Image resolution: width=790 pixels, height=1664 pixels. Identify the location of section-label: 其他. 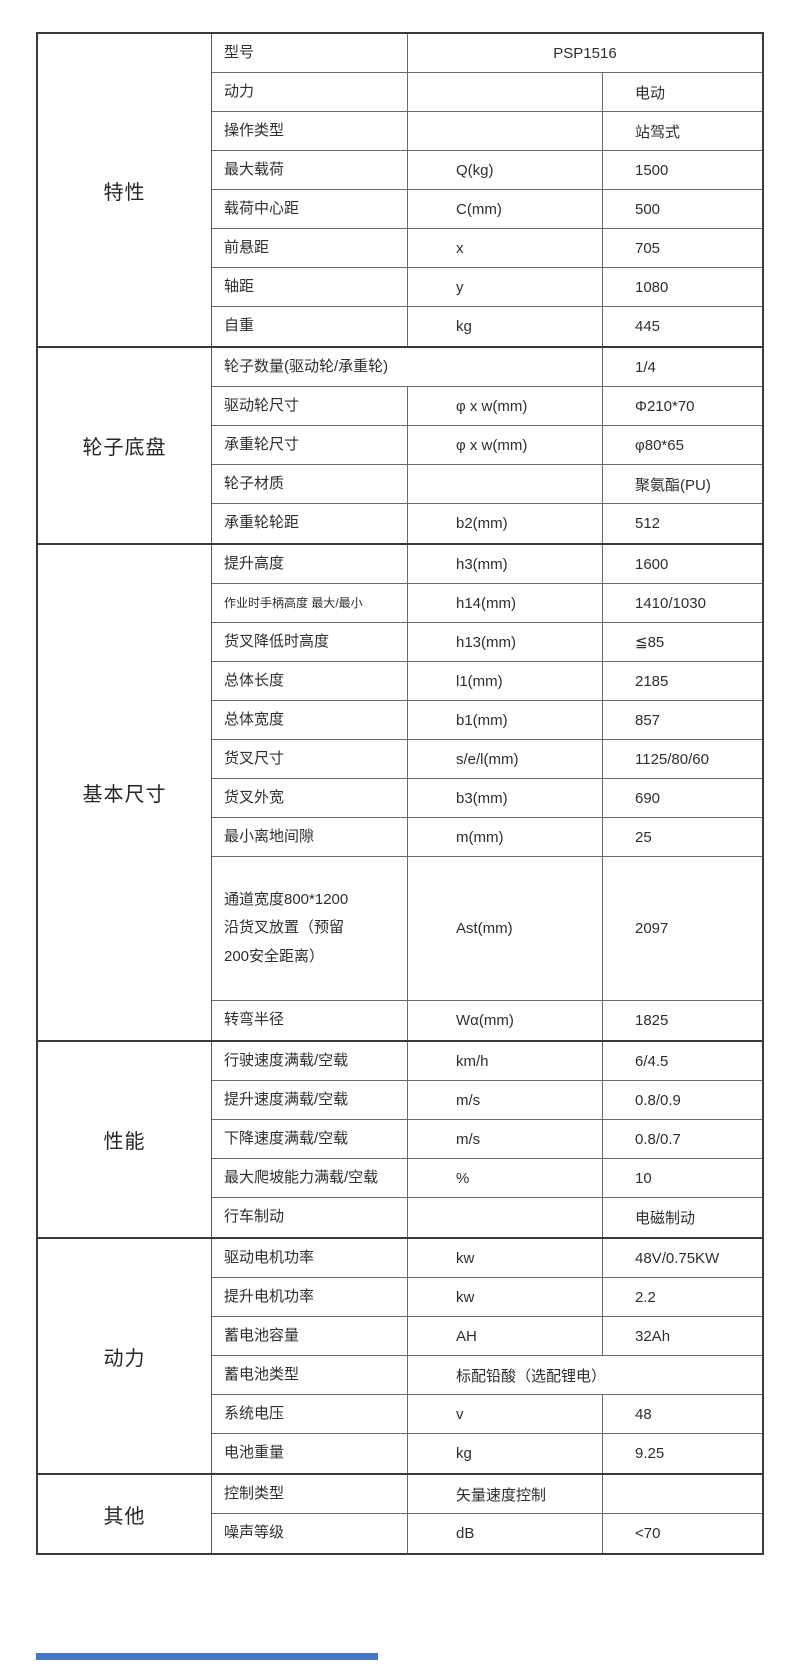
(125, 1514).